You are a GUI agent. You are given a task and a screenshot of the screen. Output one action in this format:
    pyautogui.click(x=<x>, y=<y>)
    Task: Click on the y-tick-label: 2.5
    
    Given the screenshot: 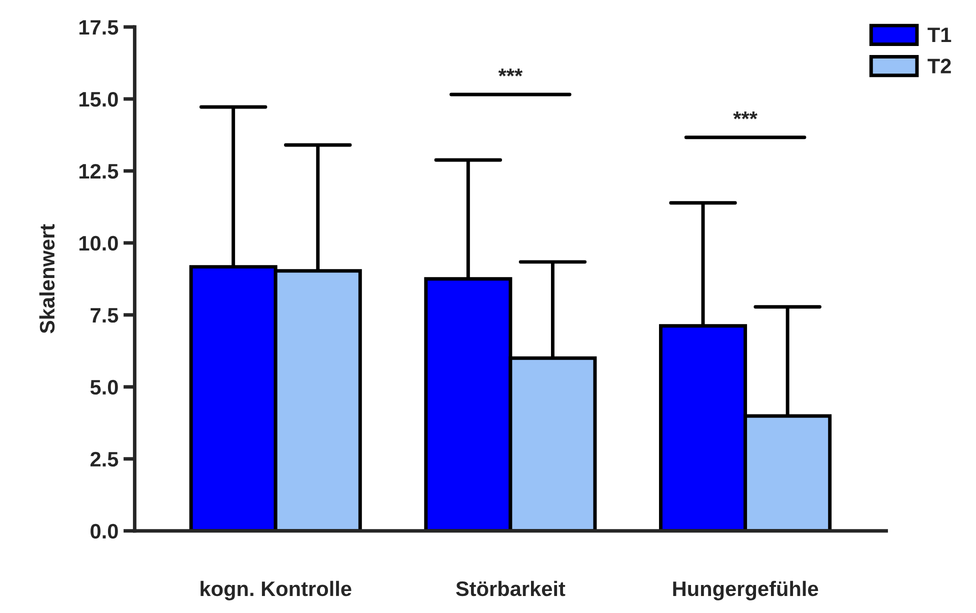 What is the action you would take?
    pyautogui.click(x=104, y=459)
    